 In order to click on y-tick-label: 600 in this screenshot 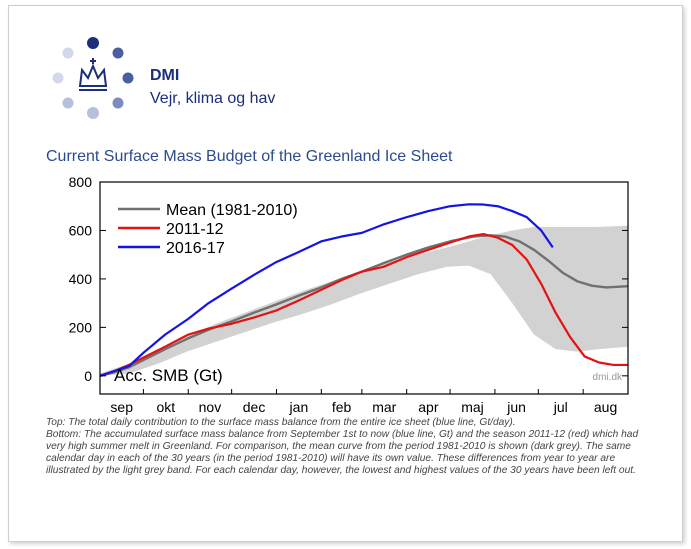, I will do `click(81, 230)`.